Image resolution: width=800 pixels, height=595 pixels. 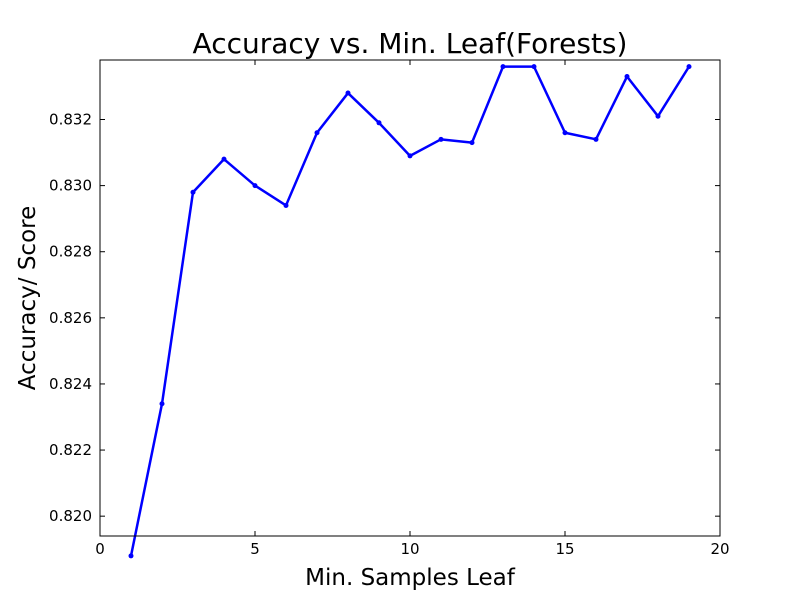 What do you see at coordinates (564, 549) in the screenshot?
I see `x-tick-label: 15` at bounding box center [564, 549].